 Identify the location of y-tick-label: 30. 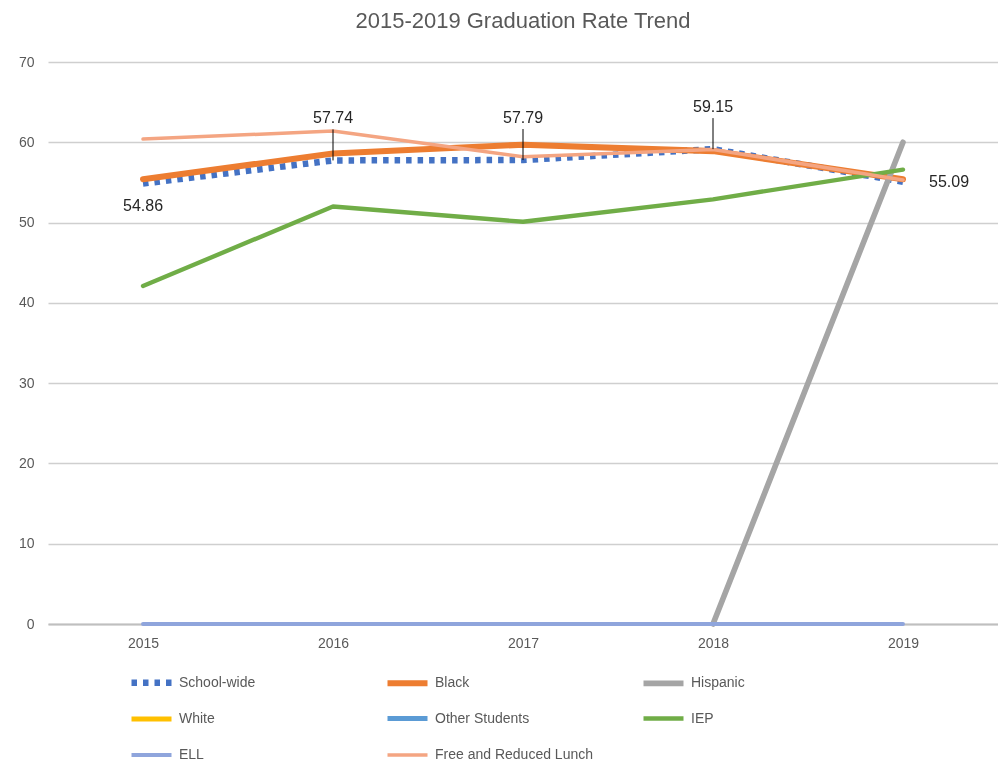
(26, 382).